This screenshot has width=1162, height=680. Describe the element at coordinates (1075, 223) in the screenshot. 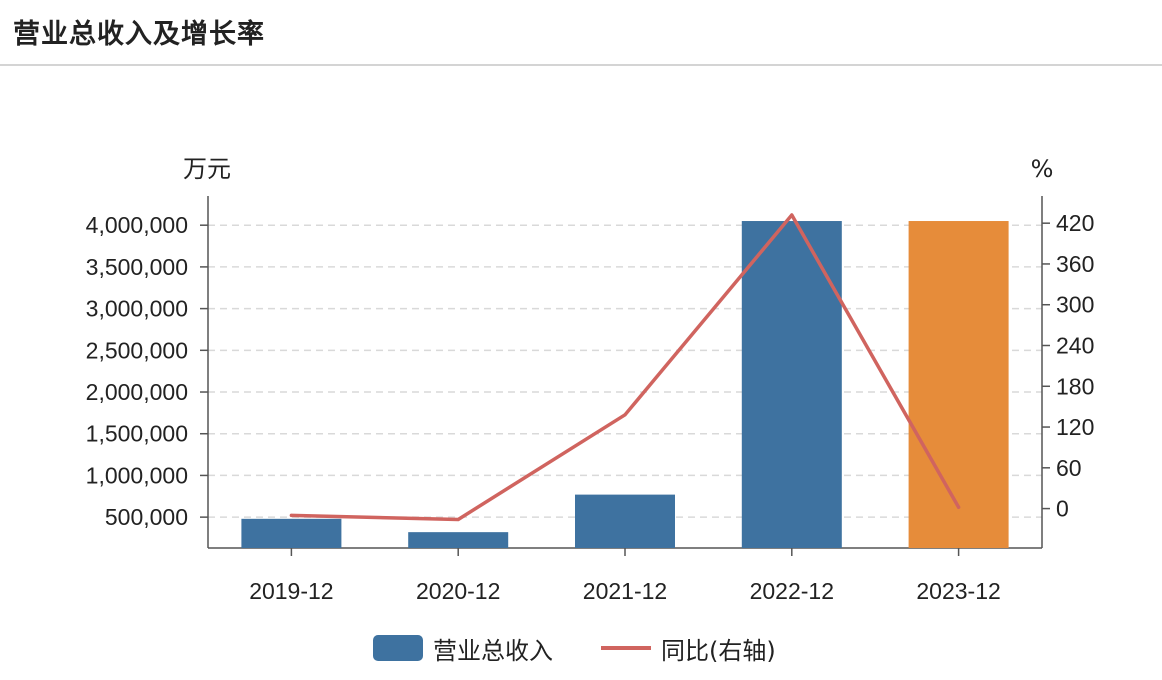

I see `y-right-tick-label: 420` at that location.